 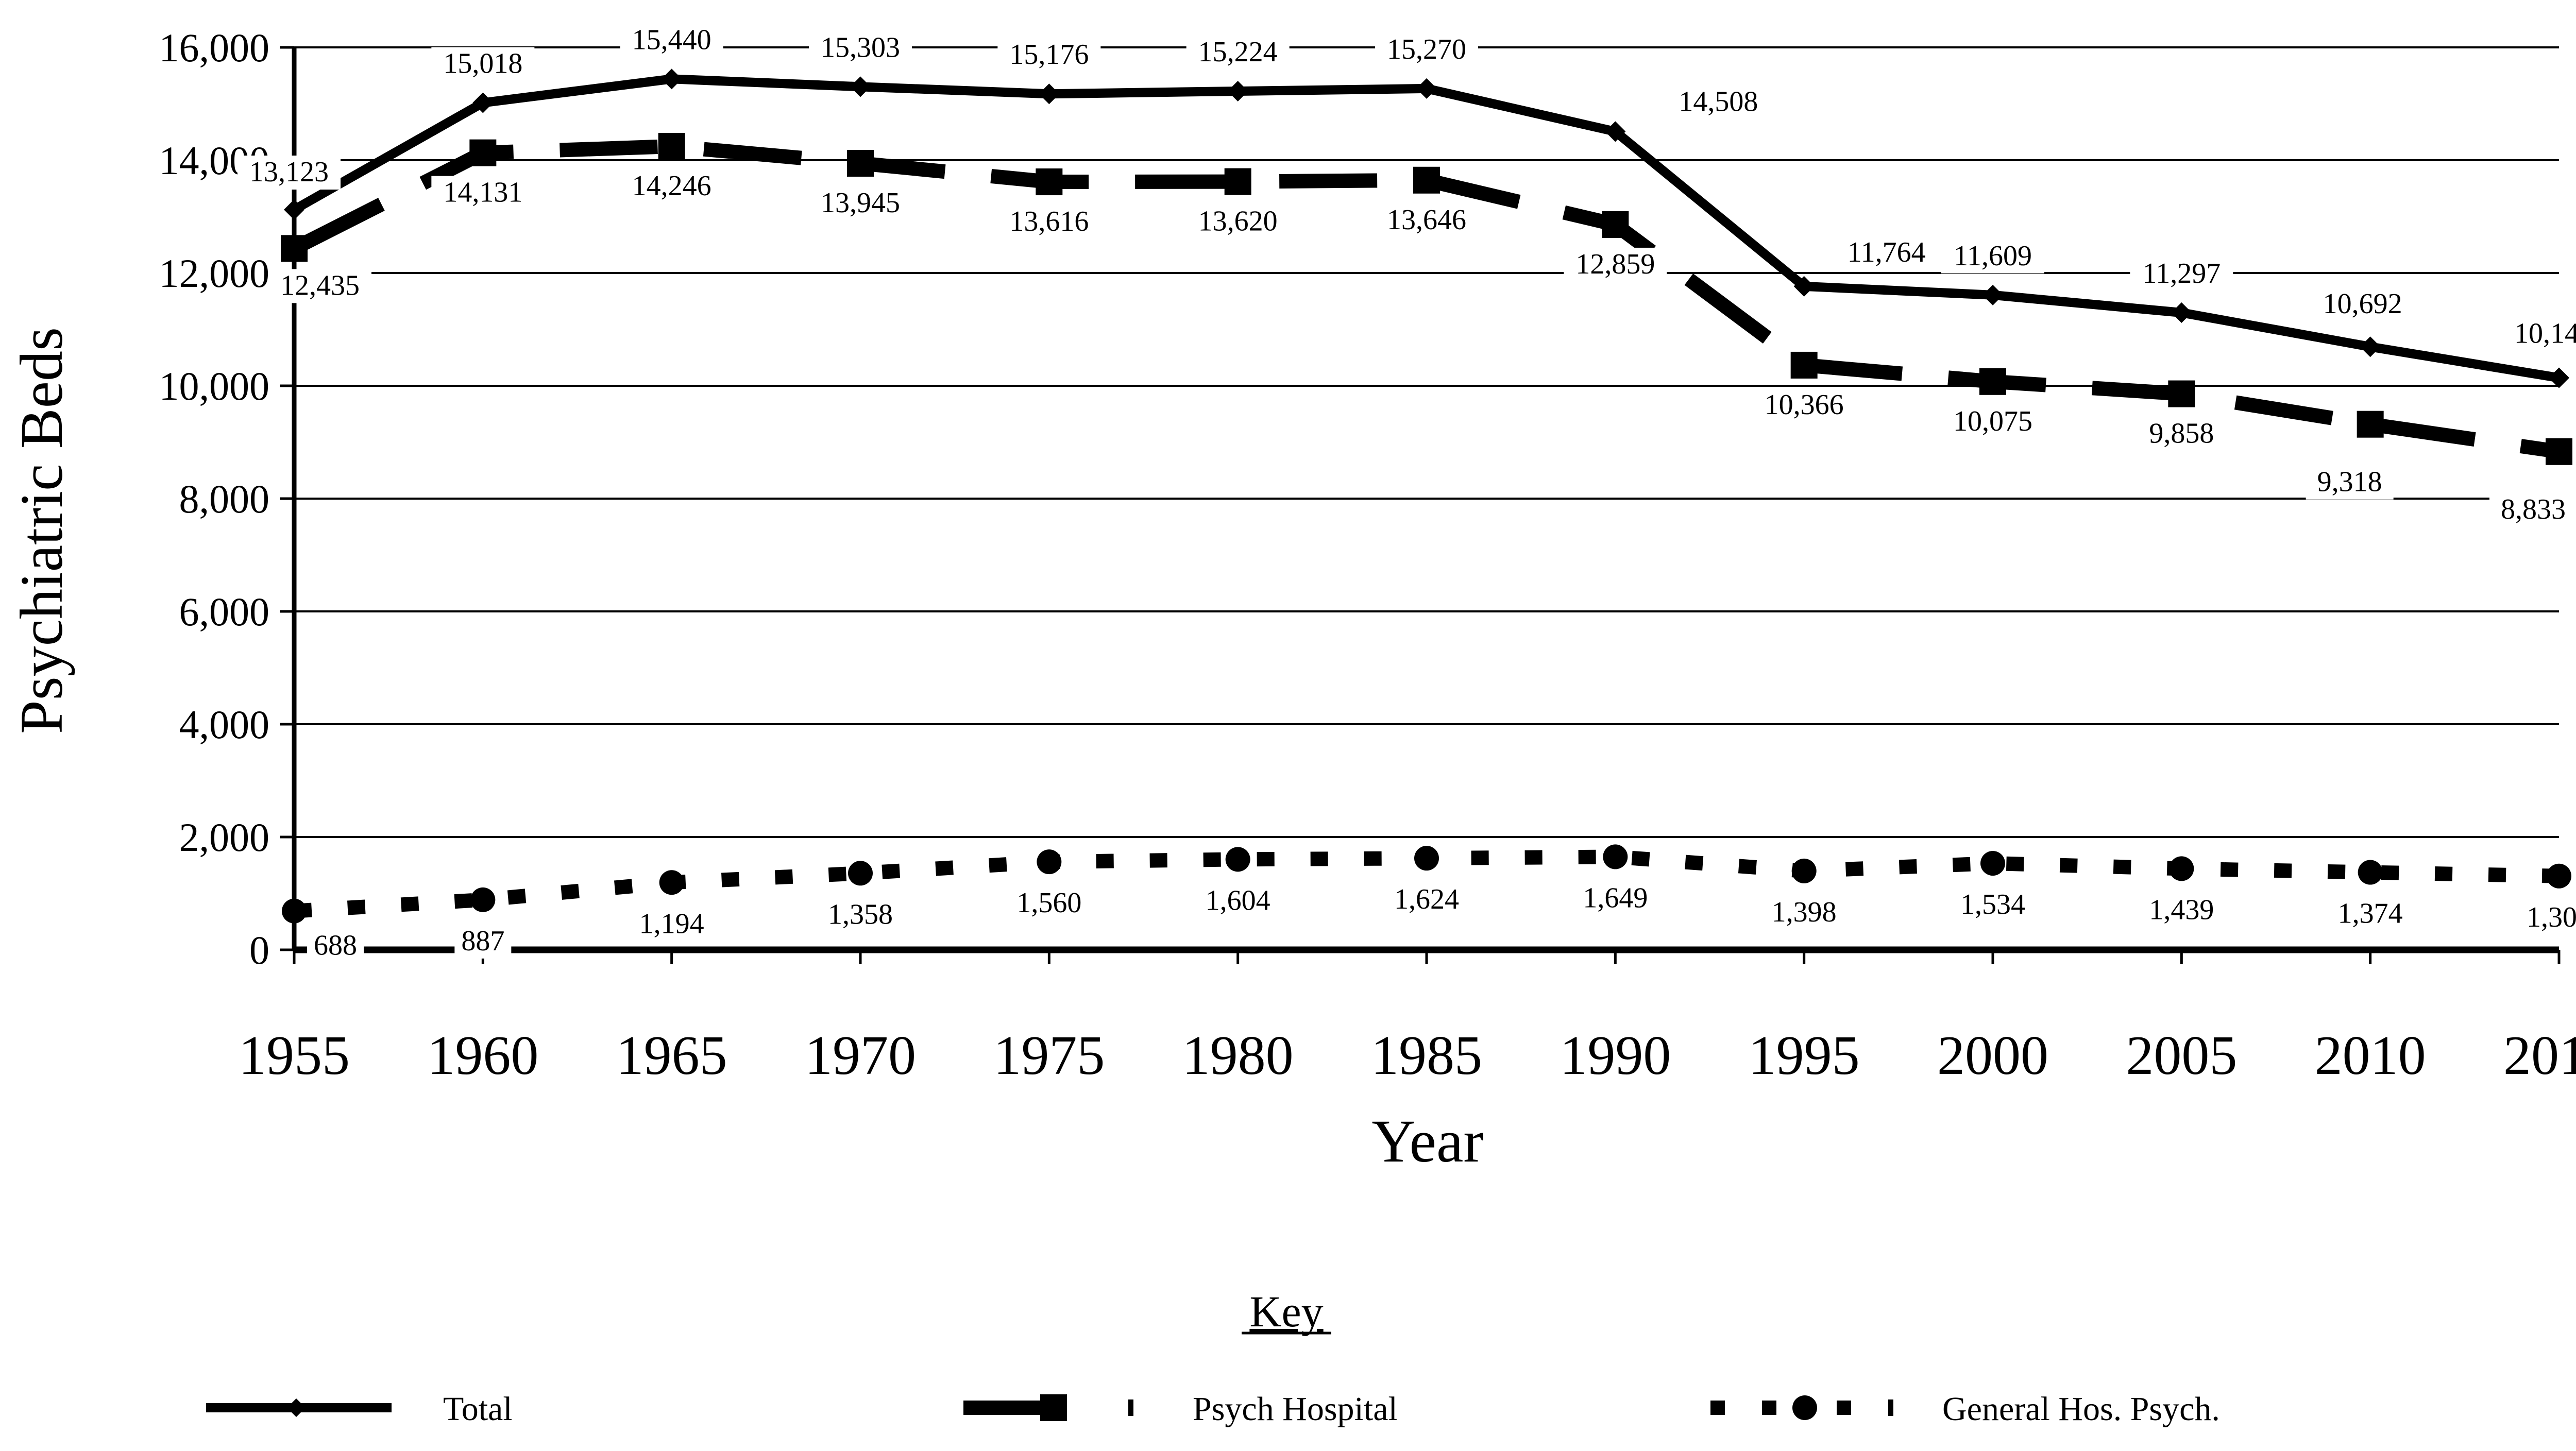 I want to click on data-label: 887, so click(x=482, y=941).